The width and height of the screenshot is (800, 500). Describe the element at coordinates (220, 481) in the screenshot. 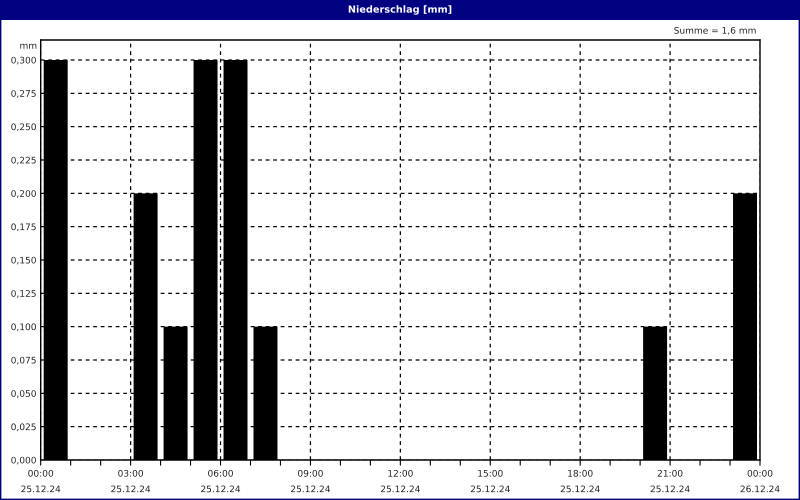

I see `x-tick-label: 06:00 25.12.24` at that location.